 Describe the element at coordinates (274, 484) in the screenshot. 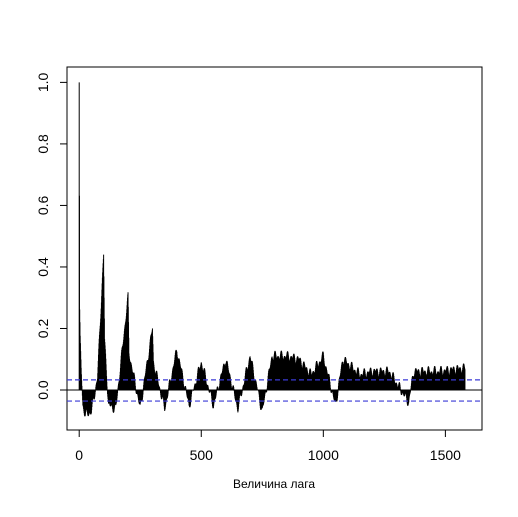

I see `x-axis-label: Величина лага` at that location.